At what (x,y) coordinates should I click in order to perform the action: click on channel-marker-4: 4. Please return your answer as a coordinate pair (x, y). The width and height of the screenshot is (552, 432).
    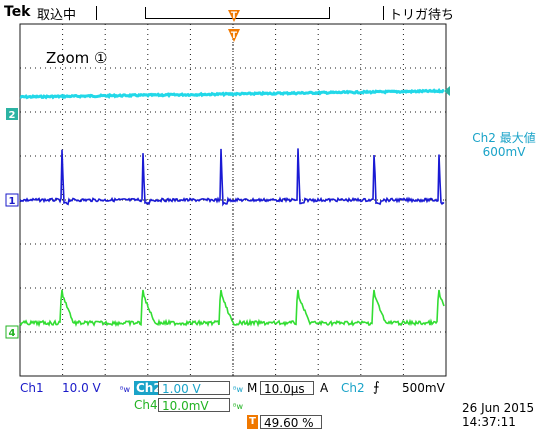
    Looking at the image, I should click on (12, 332).